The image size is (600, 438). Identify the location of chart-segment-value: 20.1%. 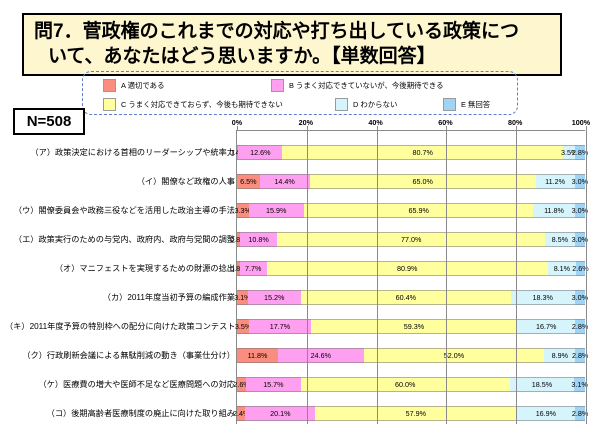
(280, 413).